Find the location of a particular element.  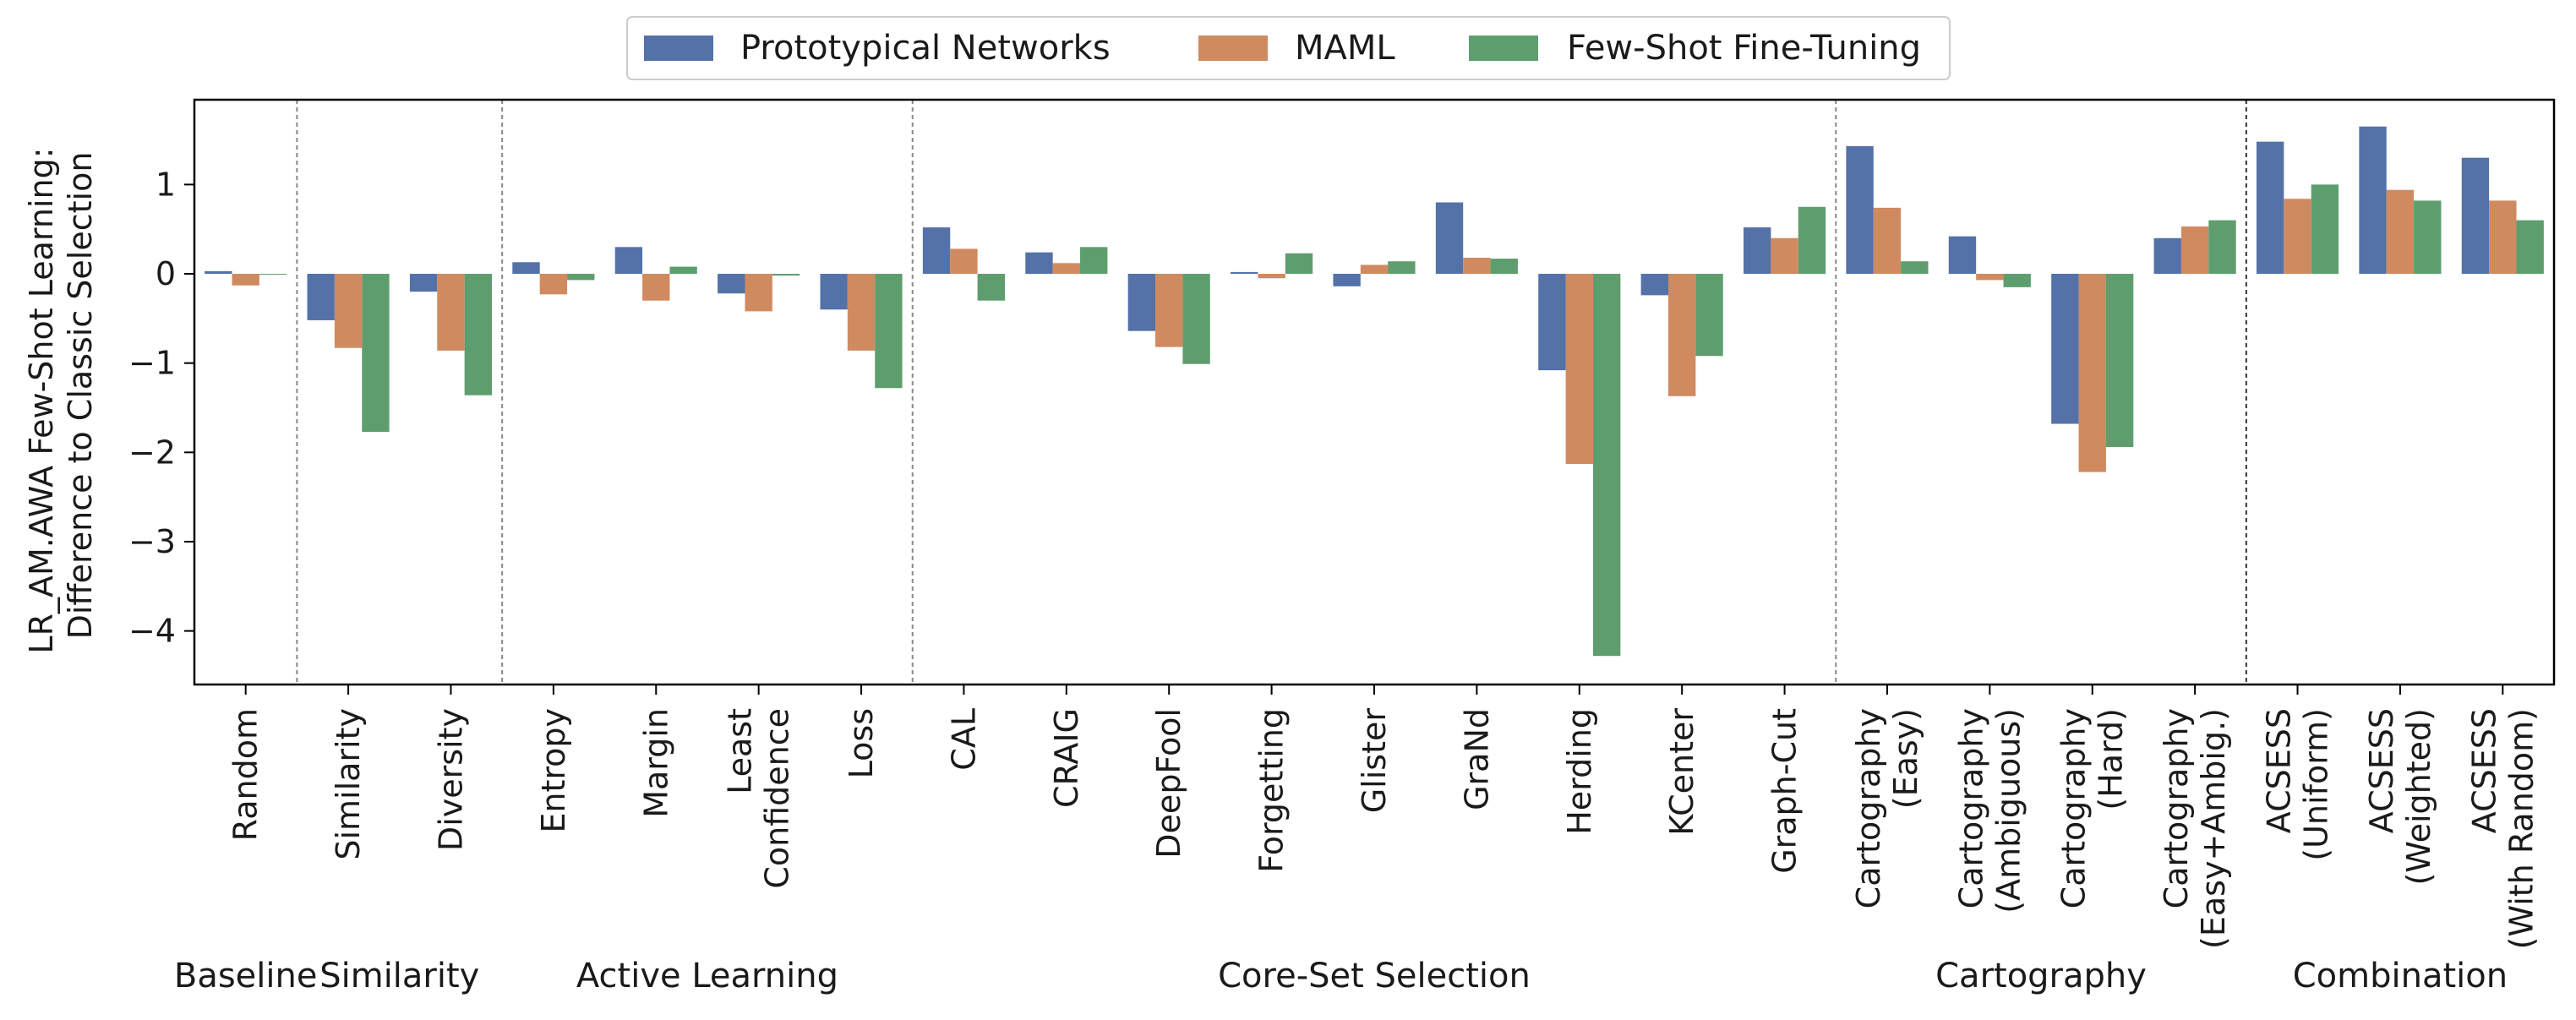

y-axis-label-line-1: LR_AM.AWA Few-Shot Learning: is located at coordinates (41, 401).